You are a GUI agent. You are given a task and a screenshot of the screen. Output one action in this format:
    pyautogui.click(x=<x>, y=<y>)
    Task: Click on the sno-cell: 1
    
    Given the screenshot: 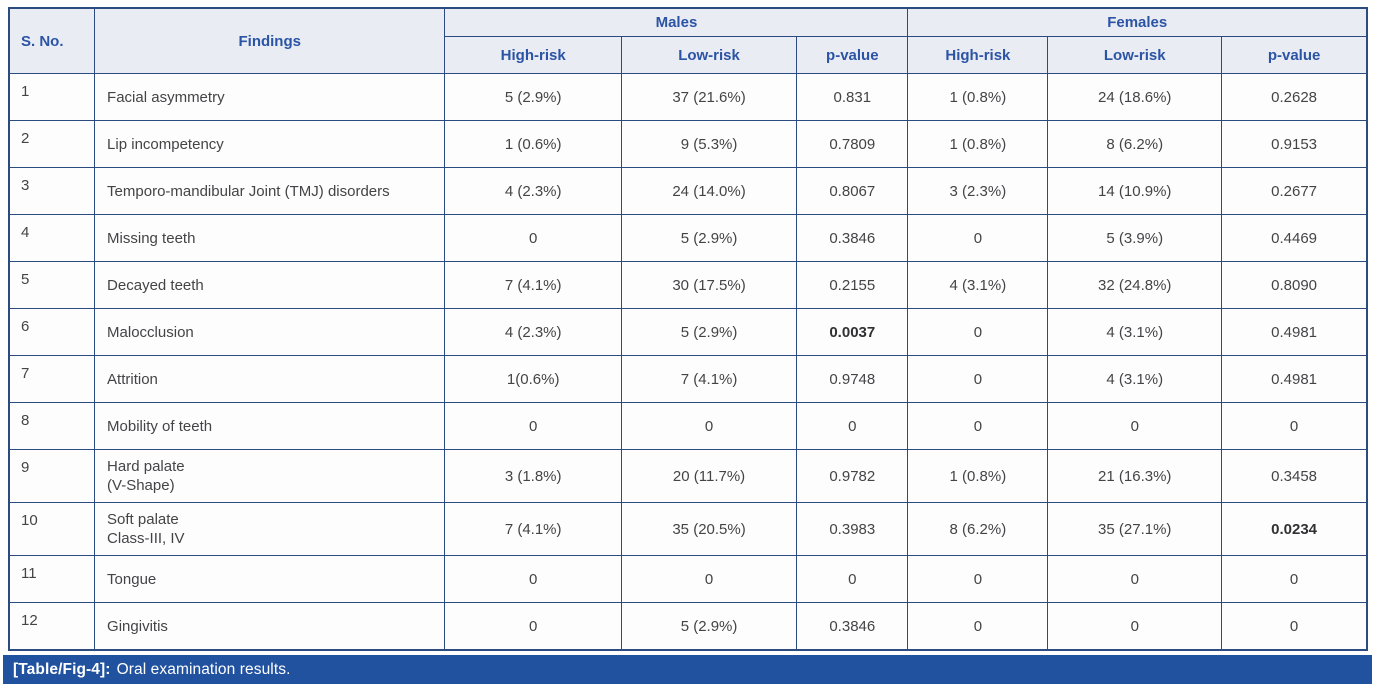 What is the action you would take?
    pyautogui.click(x=52, y=97)
    